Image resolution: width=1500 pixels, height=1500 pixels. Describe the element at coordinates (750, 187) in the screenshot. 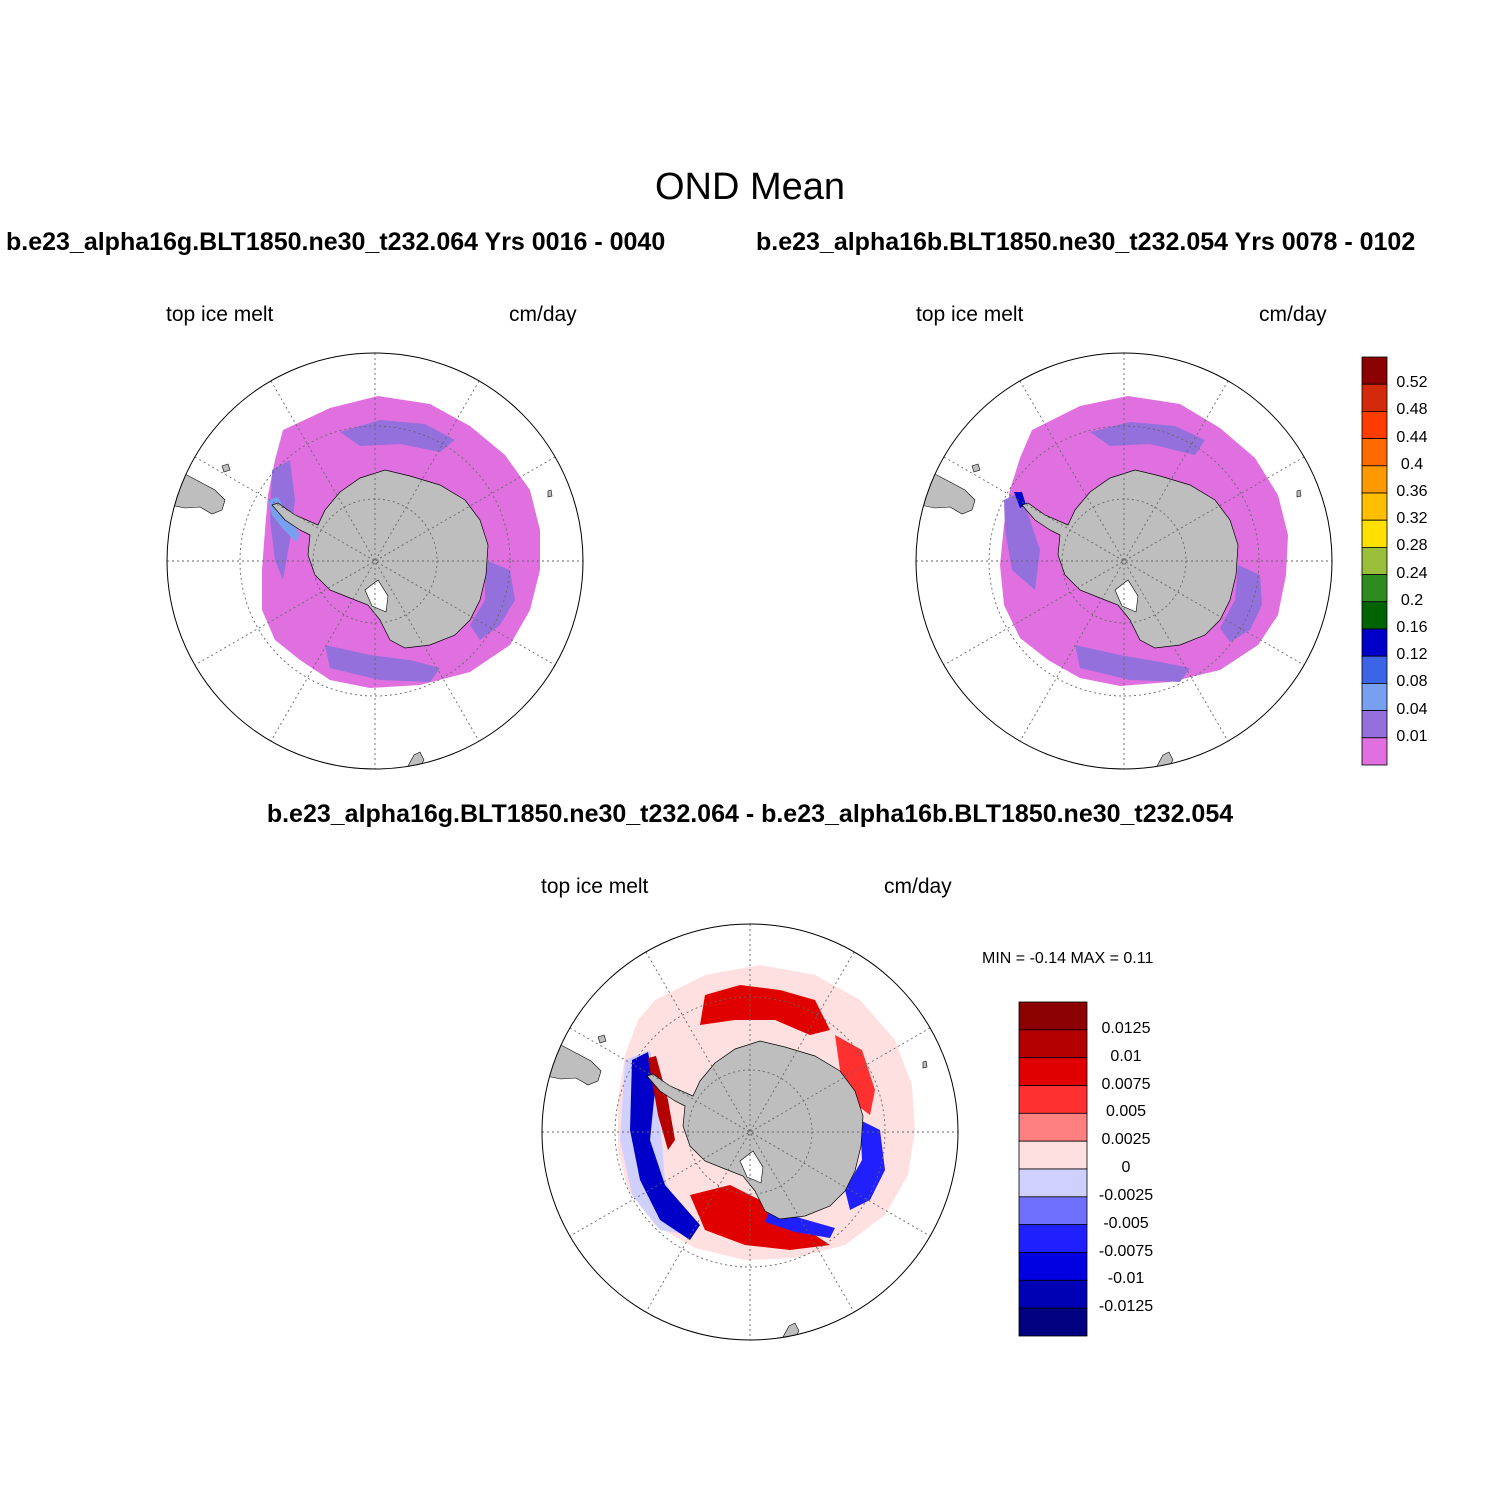

I see `figure-title: OND Mean` at that location.